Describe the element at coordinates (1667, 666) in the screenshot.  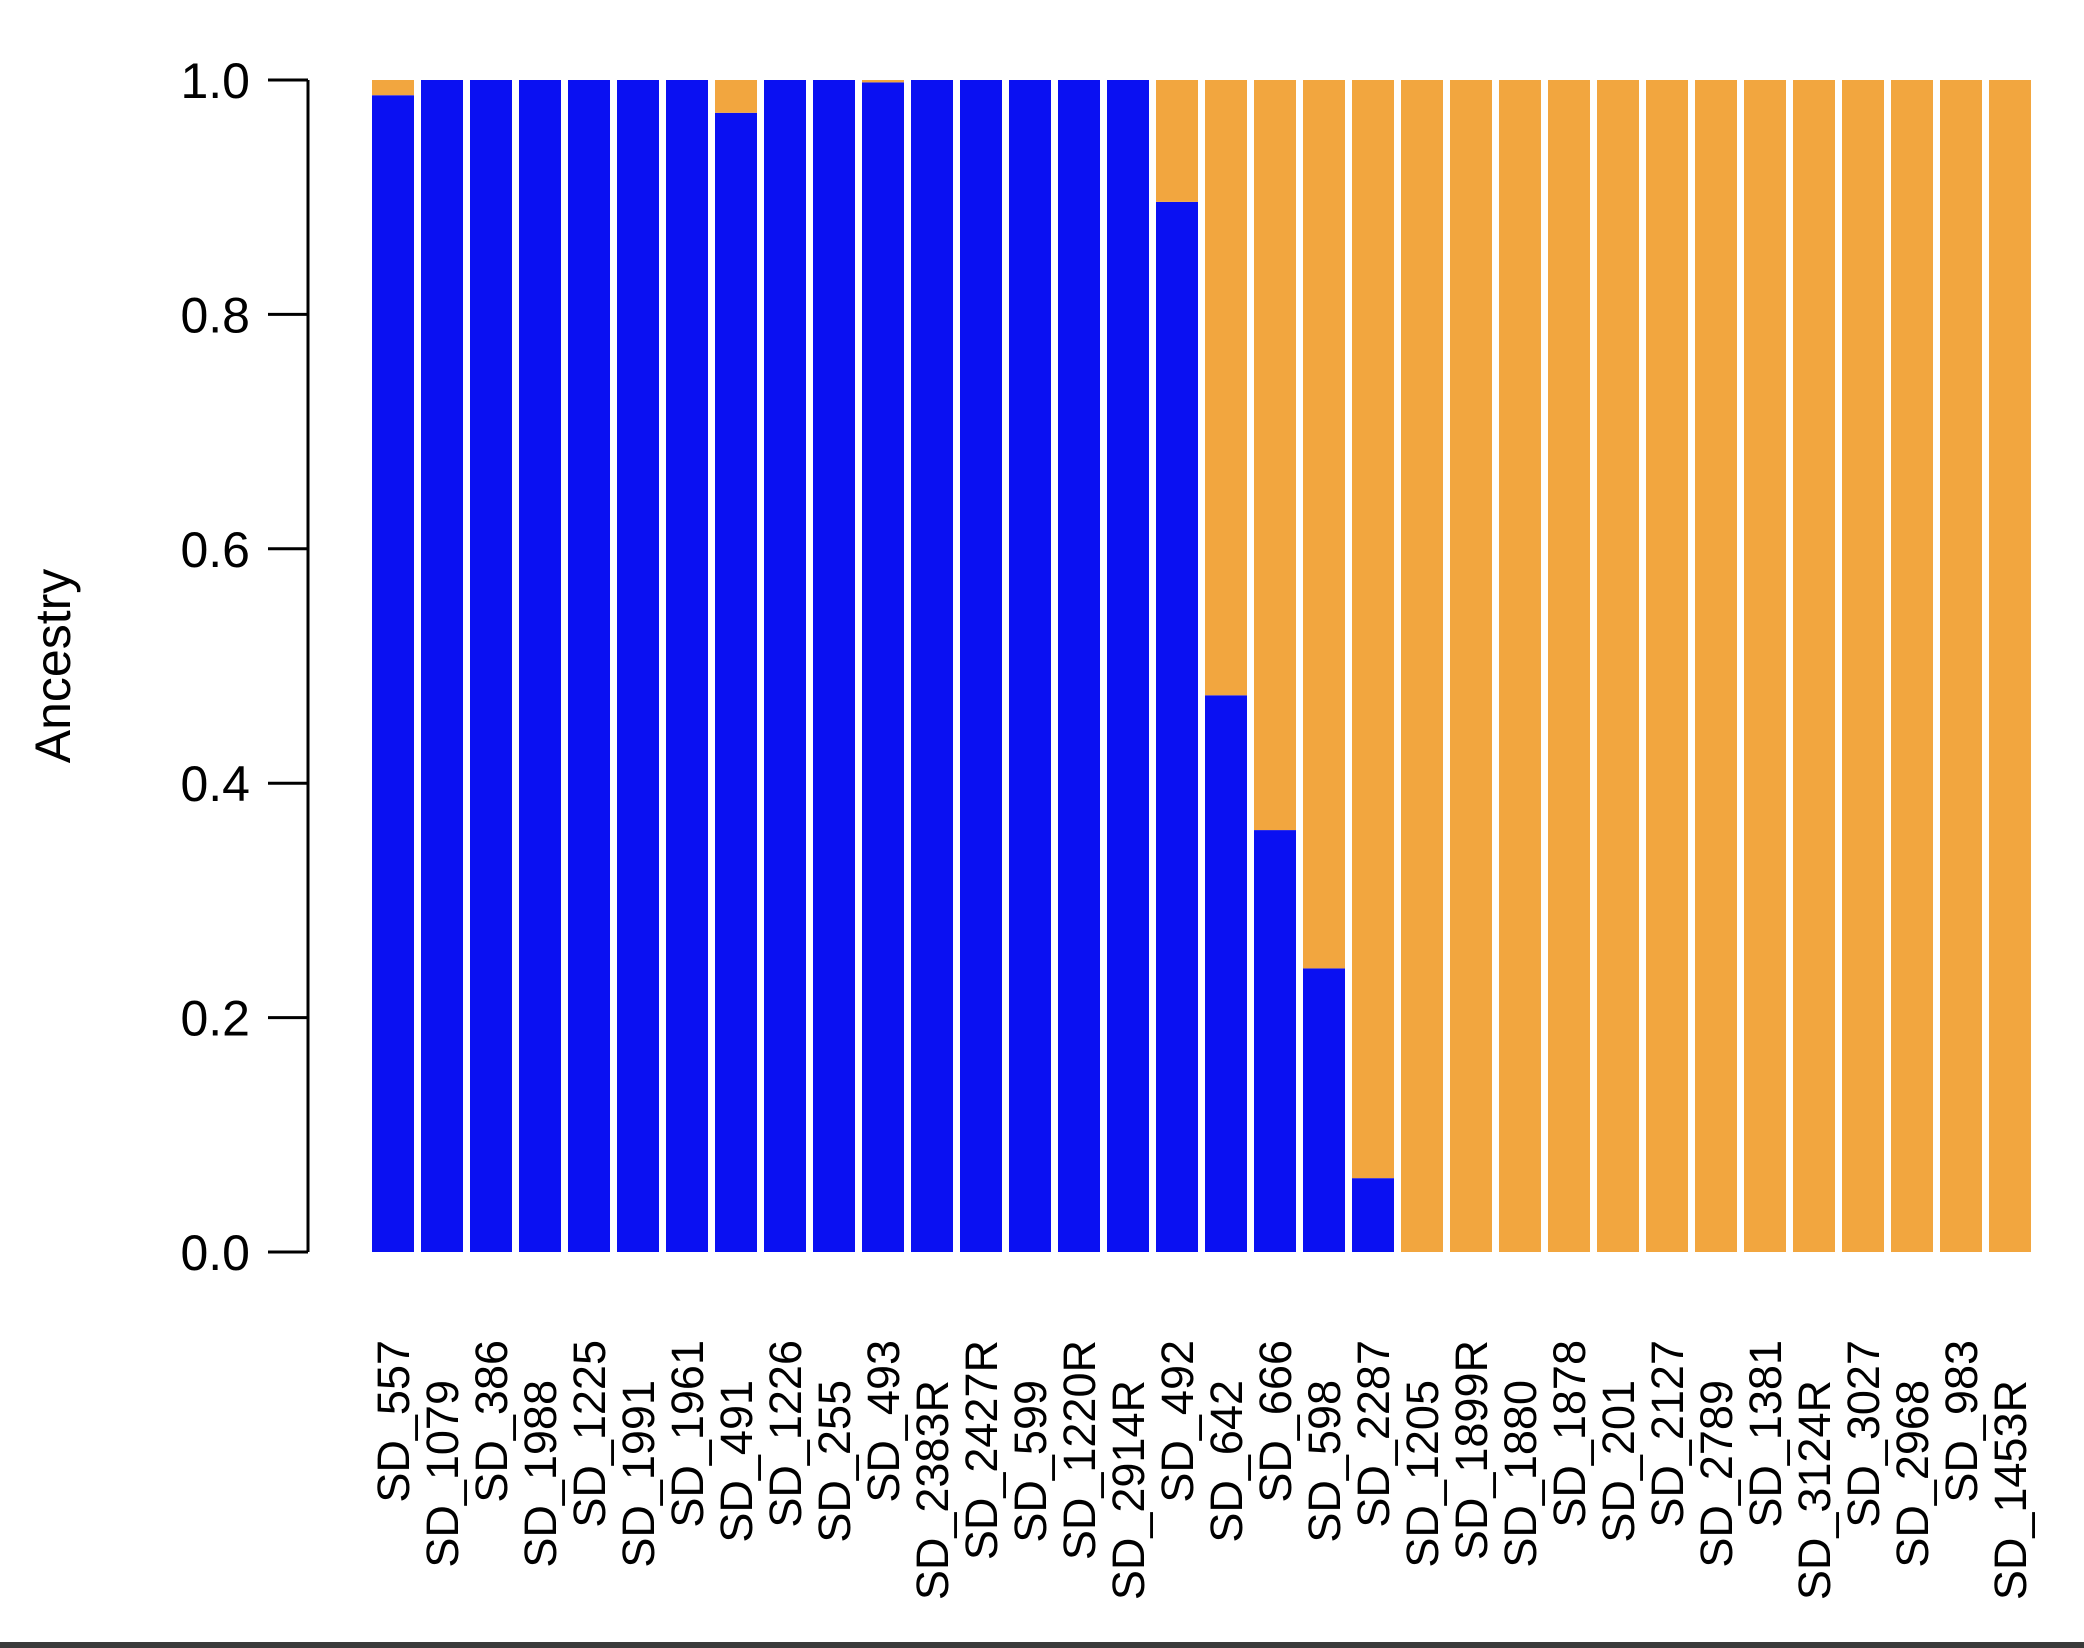
I see `bar-segment-SD_2127-s2` at that location.